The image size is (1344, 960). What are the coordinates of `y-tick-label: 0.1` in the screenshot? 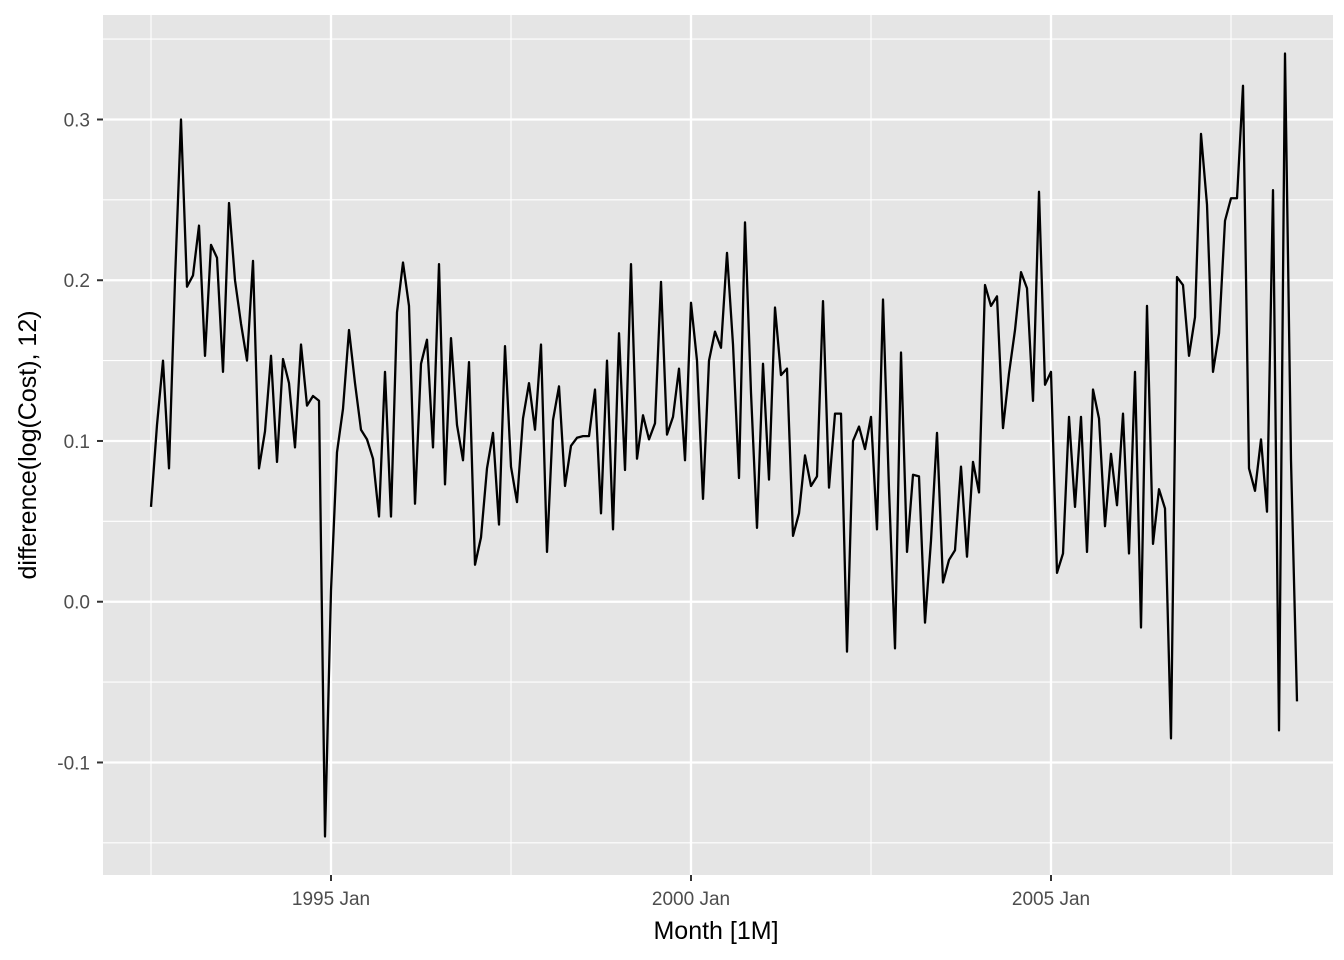 It's located at (77, 442).